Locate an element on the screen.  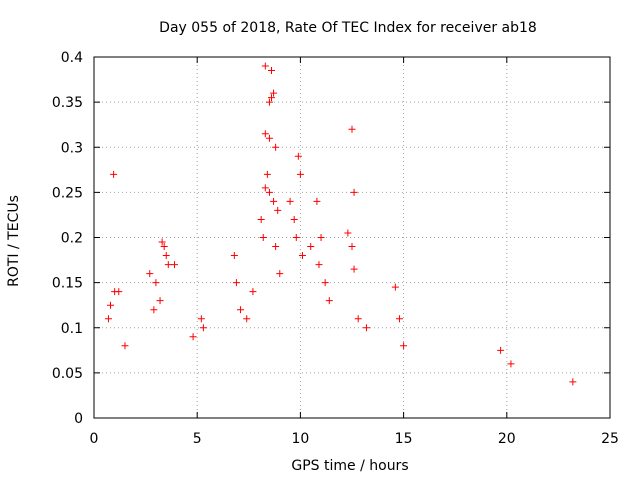
x-tick-label: 10 is located at coordinates (300, 439).